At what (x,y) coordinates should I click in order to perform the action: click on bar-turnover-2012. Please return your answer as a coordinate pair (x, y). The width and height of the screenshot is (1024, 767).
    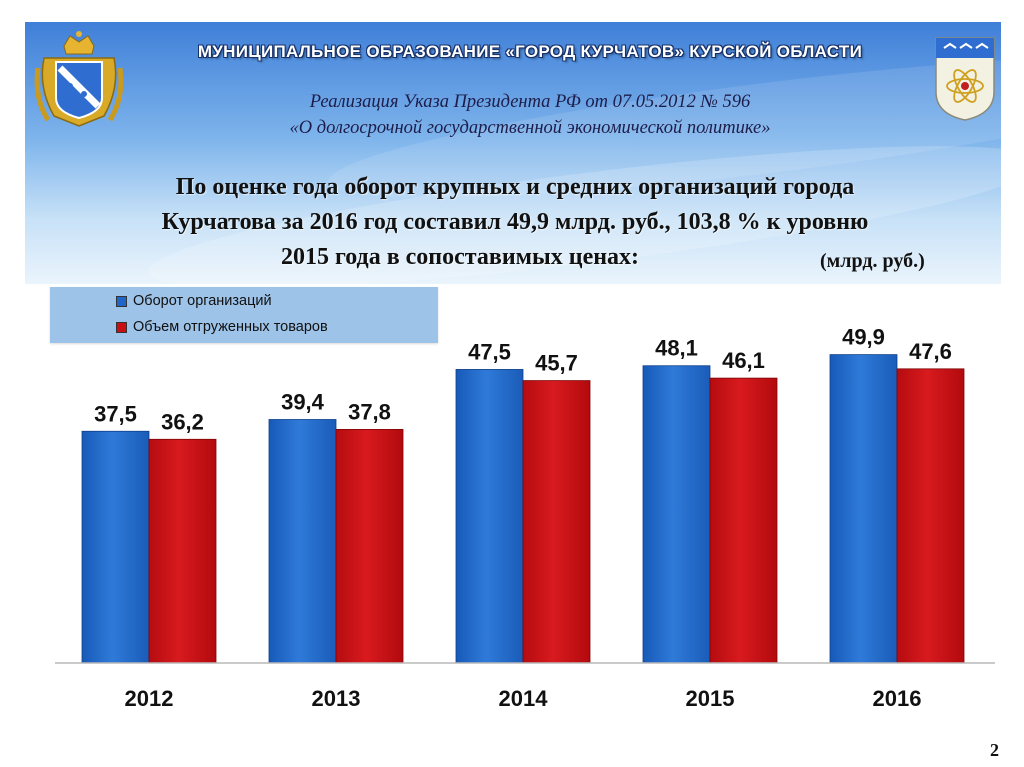
    Looking at the image, I should click on (115, 547).